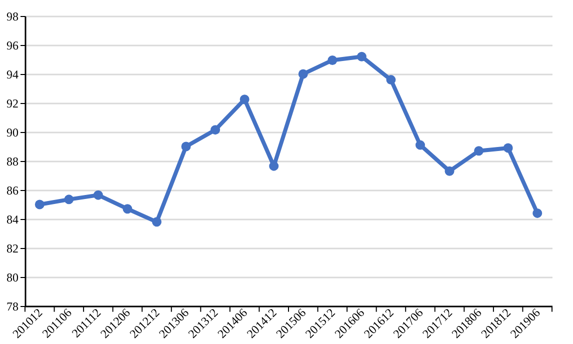 The image size is (573, 344). Describe the element at coordinates (12, 133) in the screenshot. I see `y-tick-label: 90` at that location.